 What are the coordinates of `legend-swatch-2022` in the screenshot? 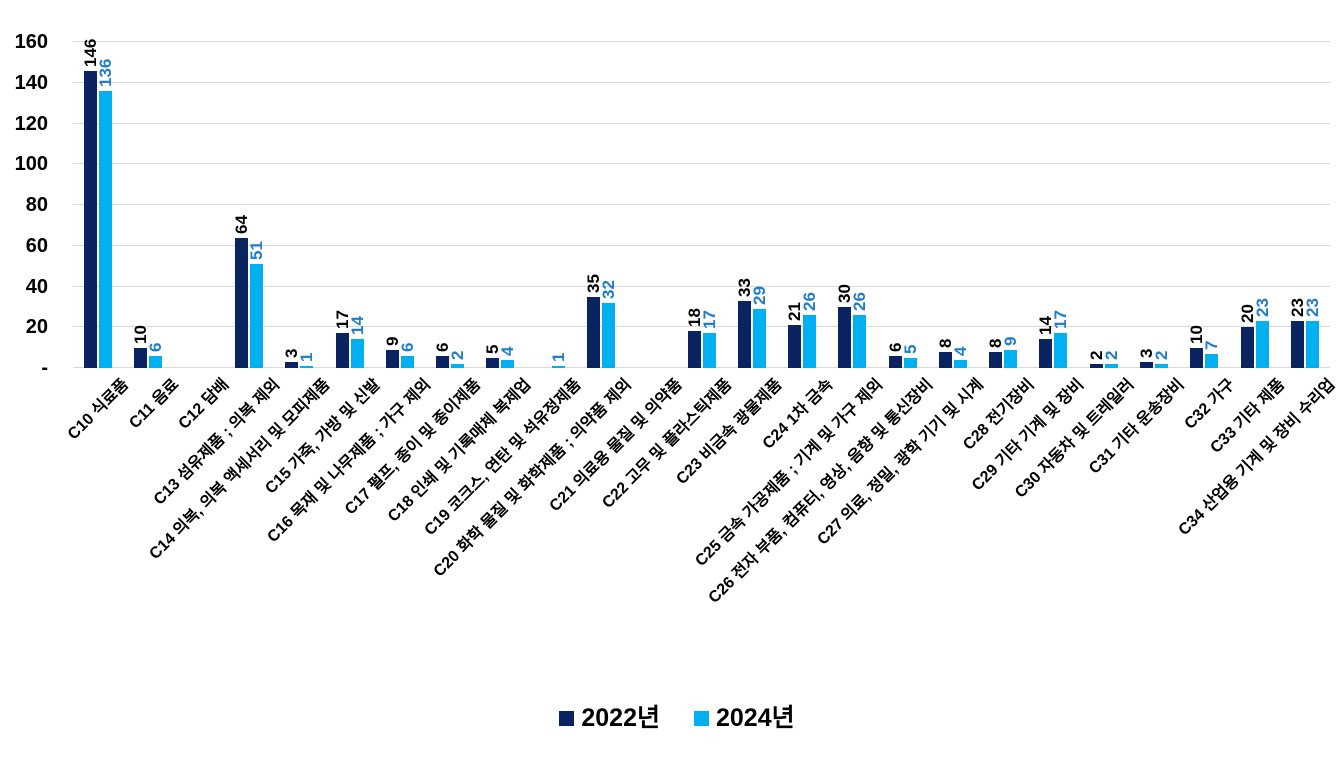 It's located at (567, 718).